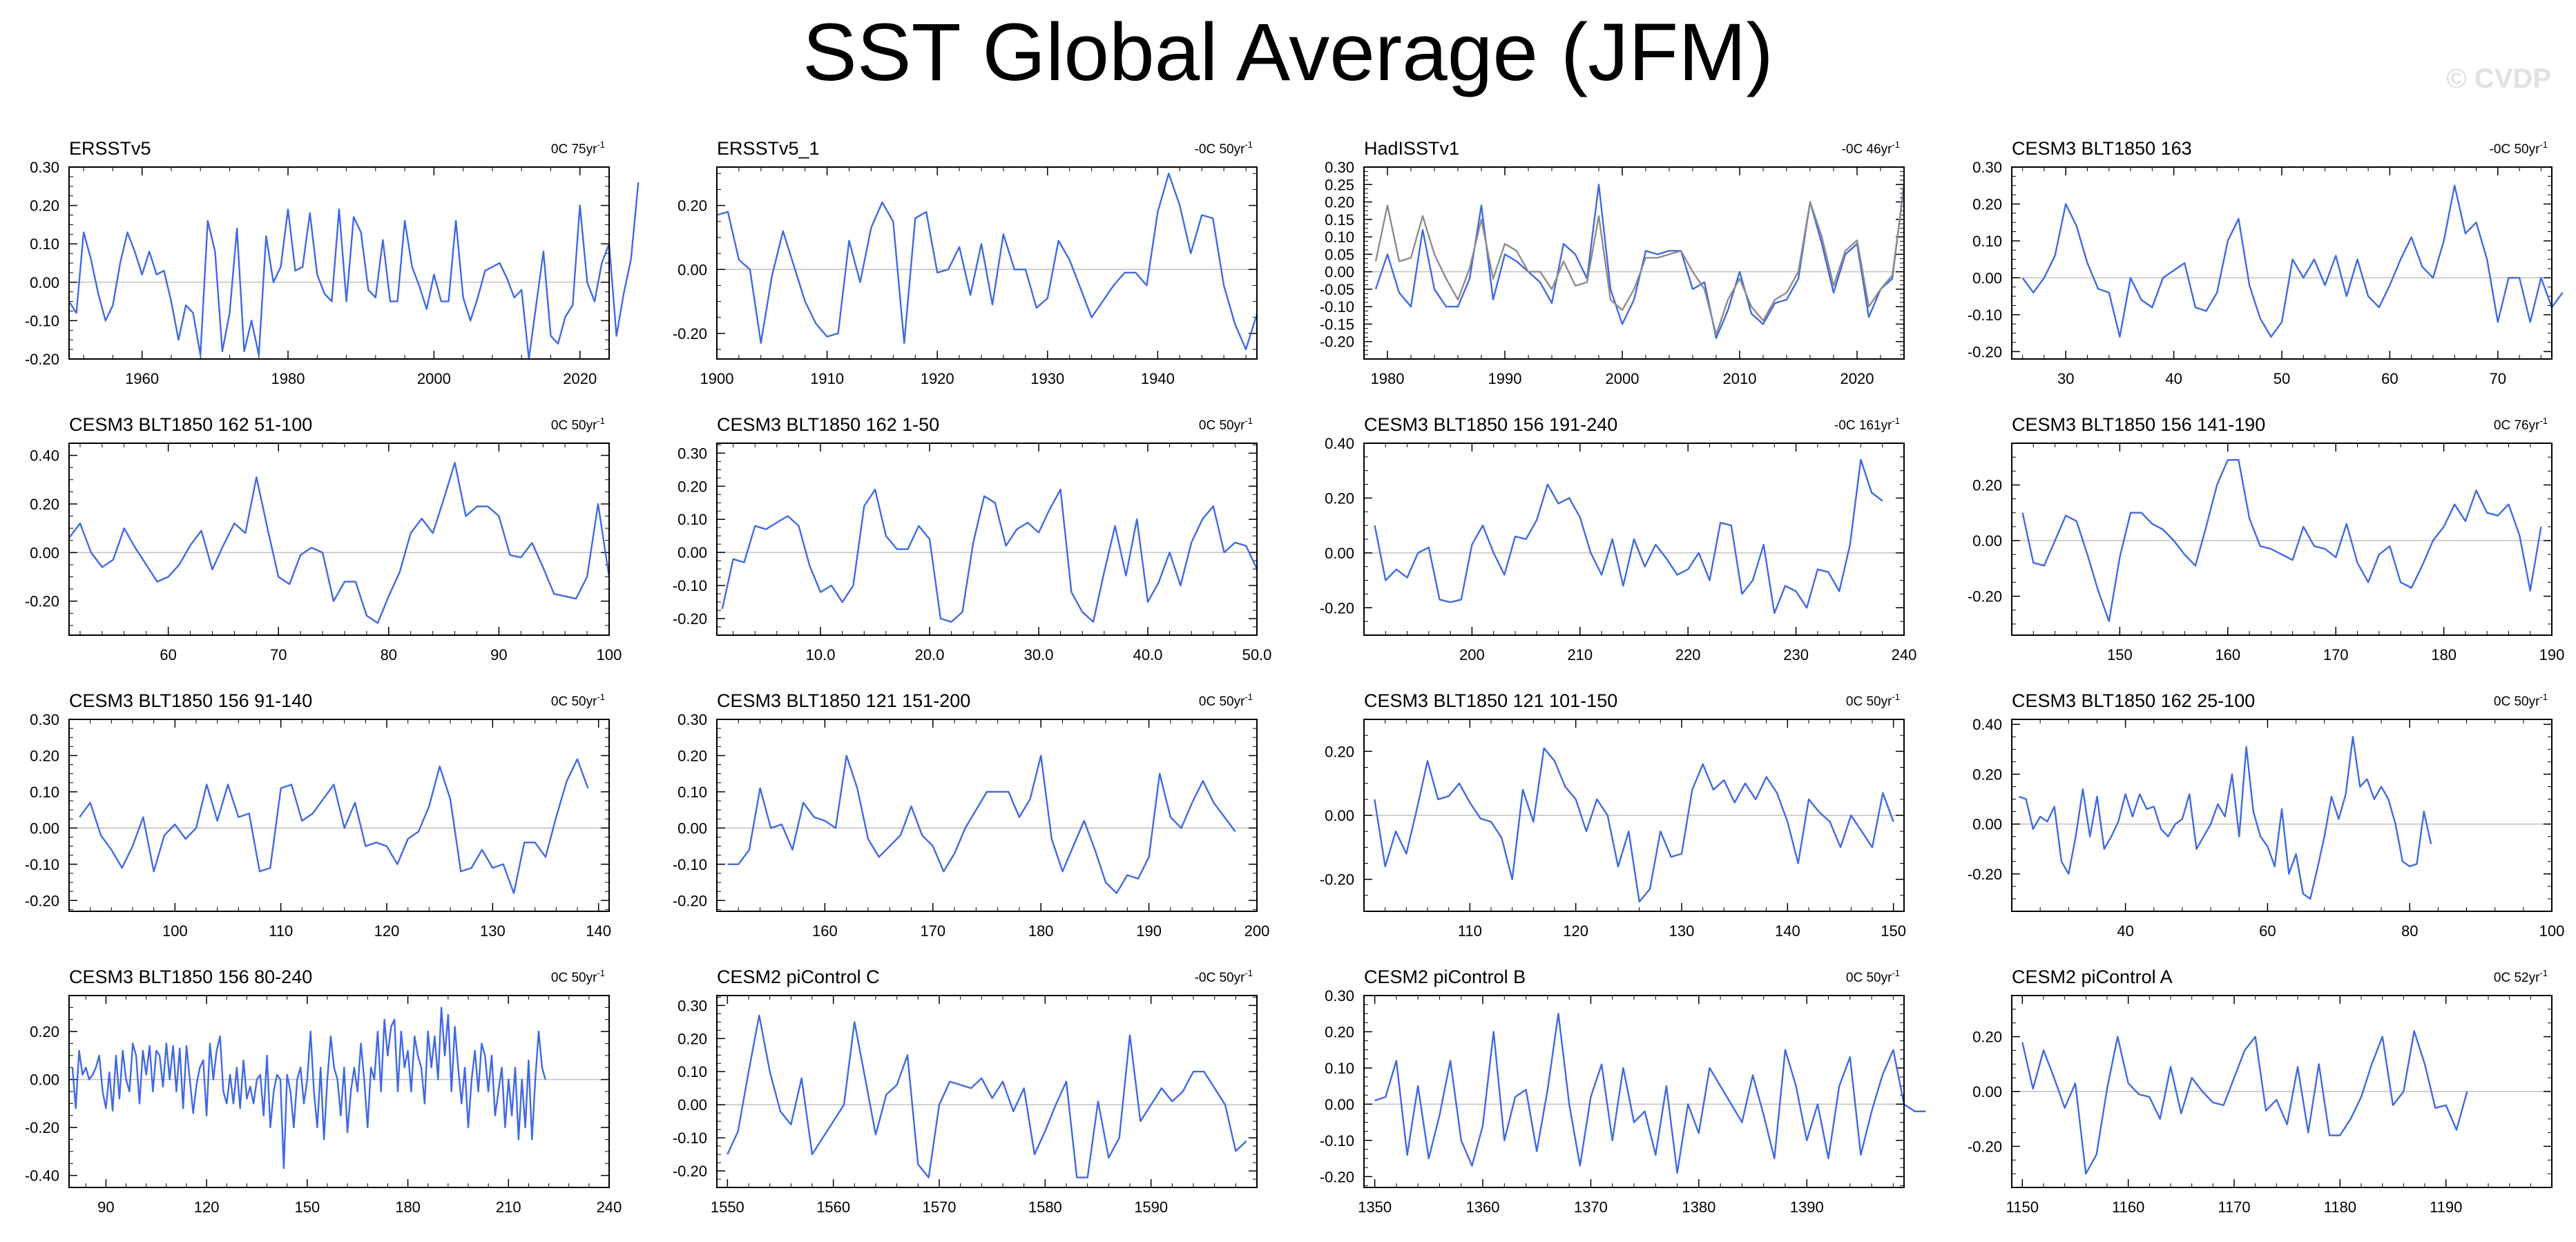  What do you see at coordinates (1893, 931) in the screenshot?
I see `x-tick-label: 150` at bounding box center [1893, 931].